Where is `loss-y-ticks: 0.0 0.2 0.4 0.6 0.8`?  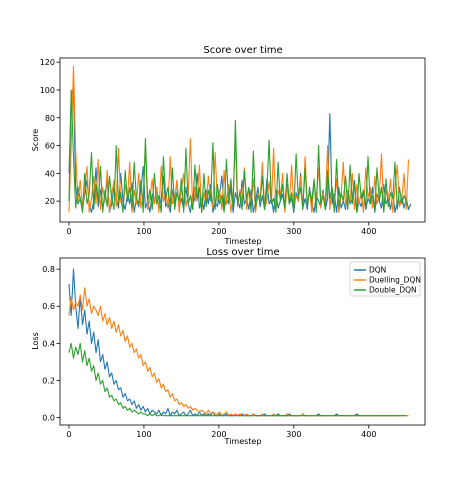
loss-y-ticks: 0.0 0.2 0.4 0.6 0.8 is located at coordinates (51, 344).